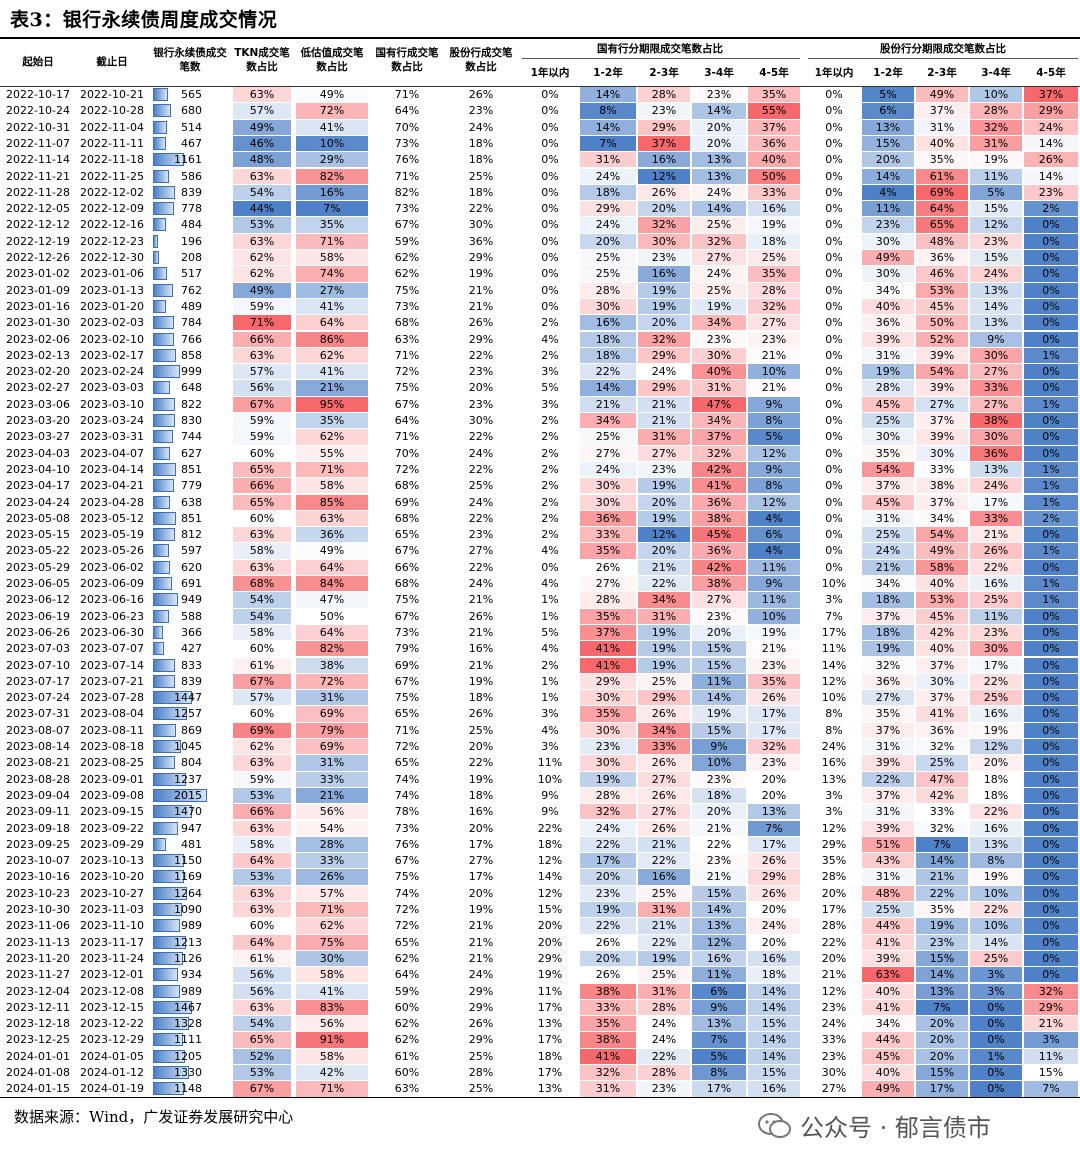  Describe the element at coordinates (774, 160) in the screenshot. I see `share-cell: 40%` at that location.